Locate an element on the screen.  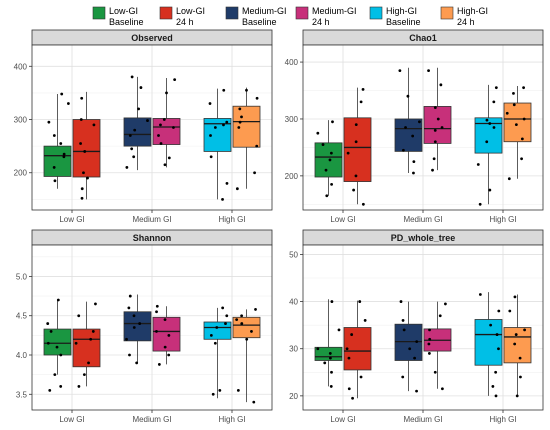
box-low-gi-24h is located at coordinates (357, 350).